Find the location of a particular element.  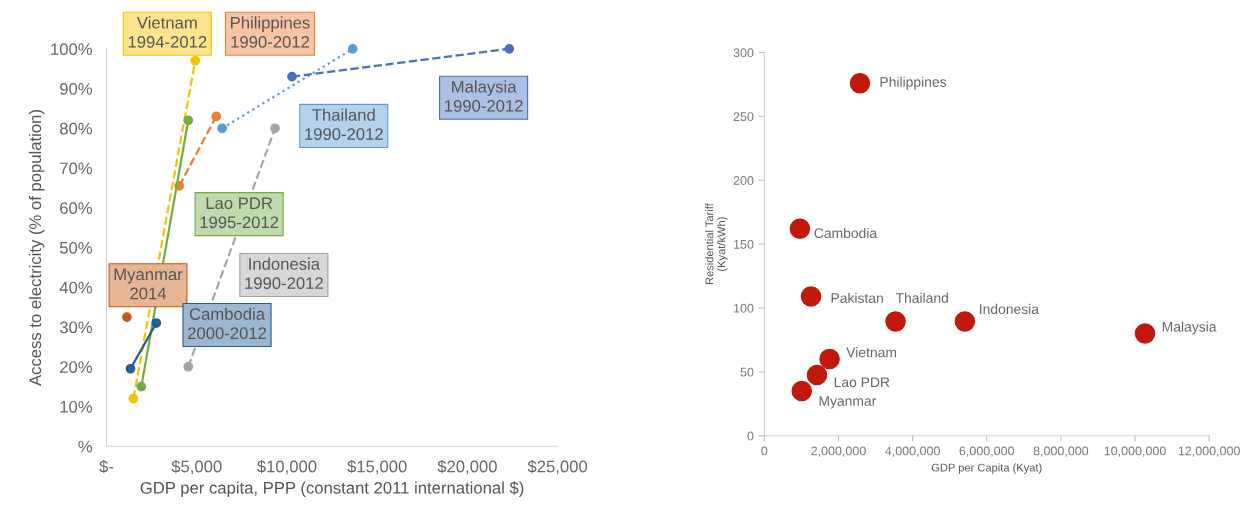

annotation: Malaysia is located at coordinates (1189, 328).